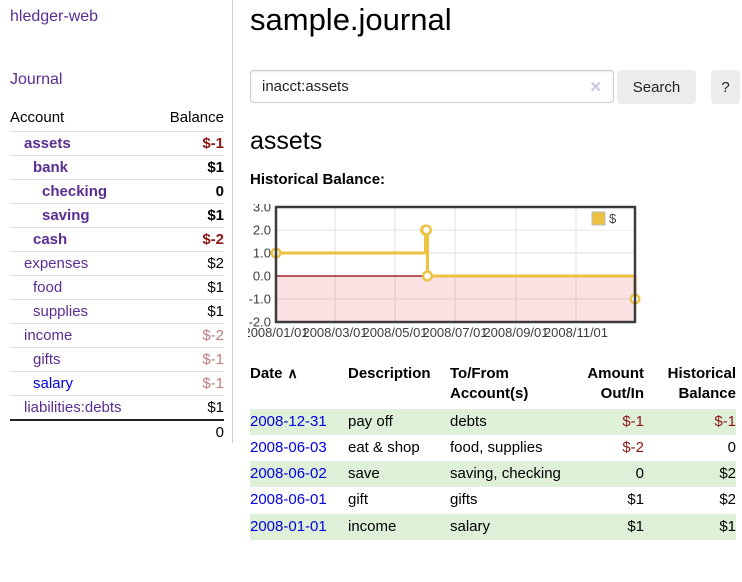 The height and width of the screenshot is (582, 742). I want to click on register-row: 2008-01-01 income salary $1 $1, so click(493, 526).